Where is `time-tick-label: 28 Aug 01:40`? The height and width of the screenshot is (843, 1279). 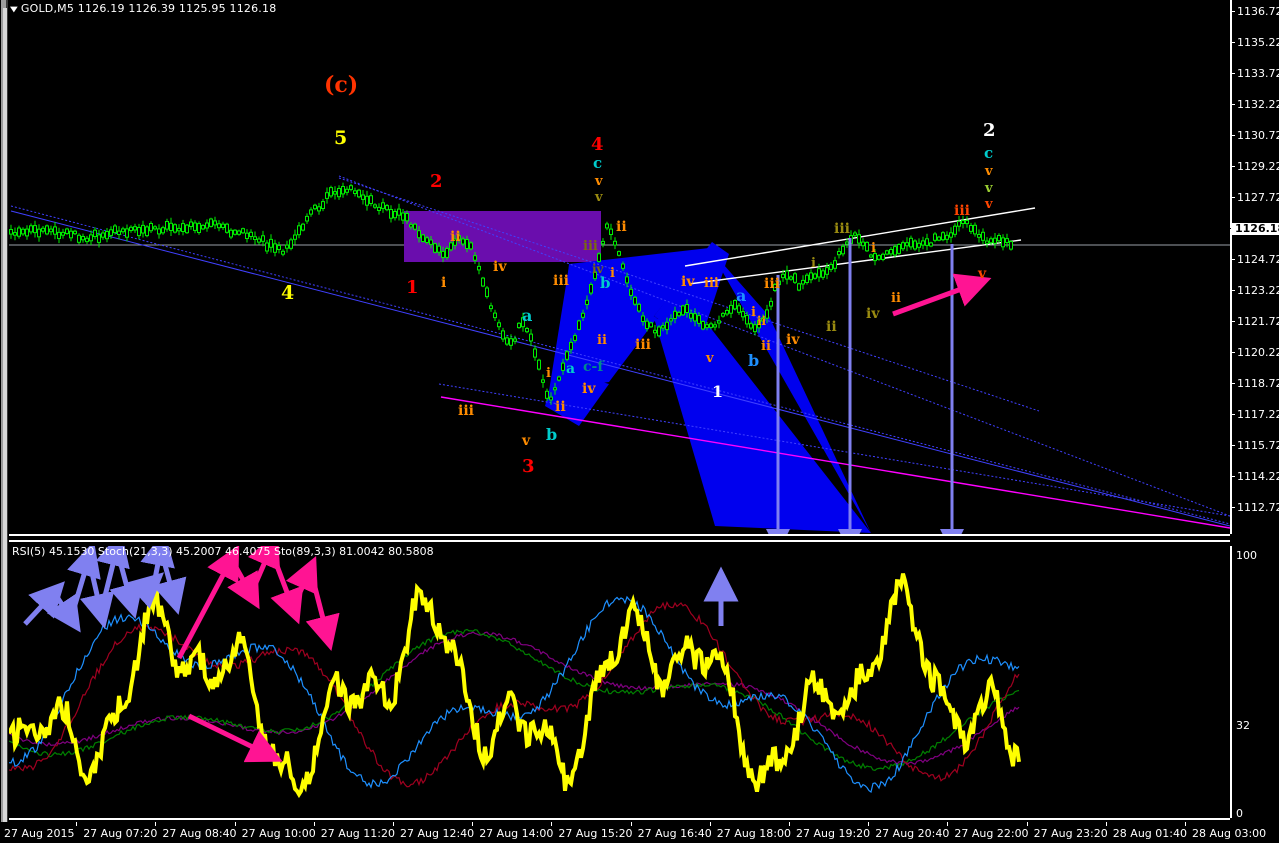 time-tick-label: 28 Aug 01:40 is located at coordinates (1149, 833).